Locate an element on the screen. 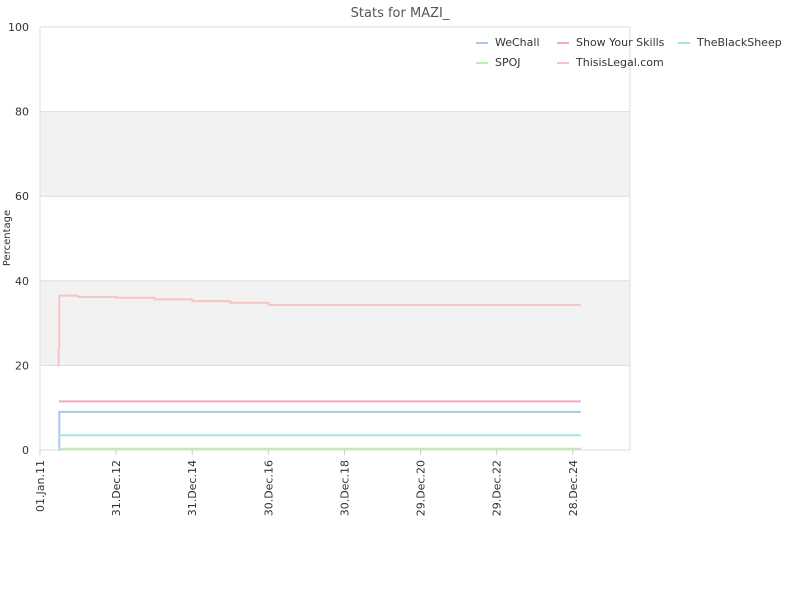  y-tick-label: 40 is located at coordinates (22, 281).